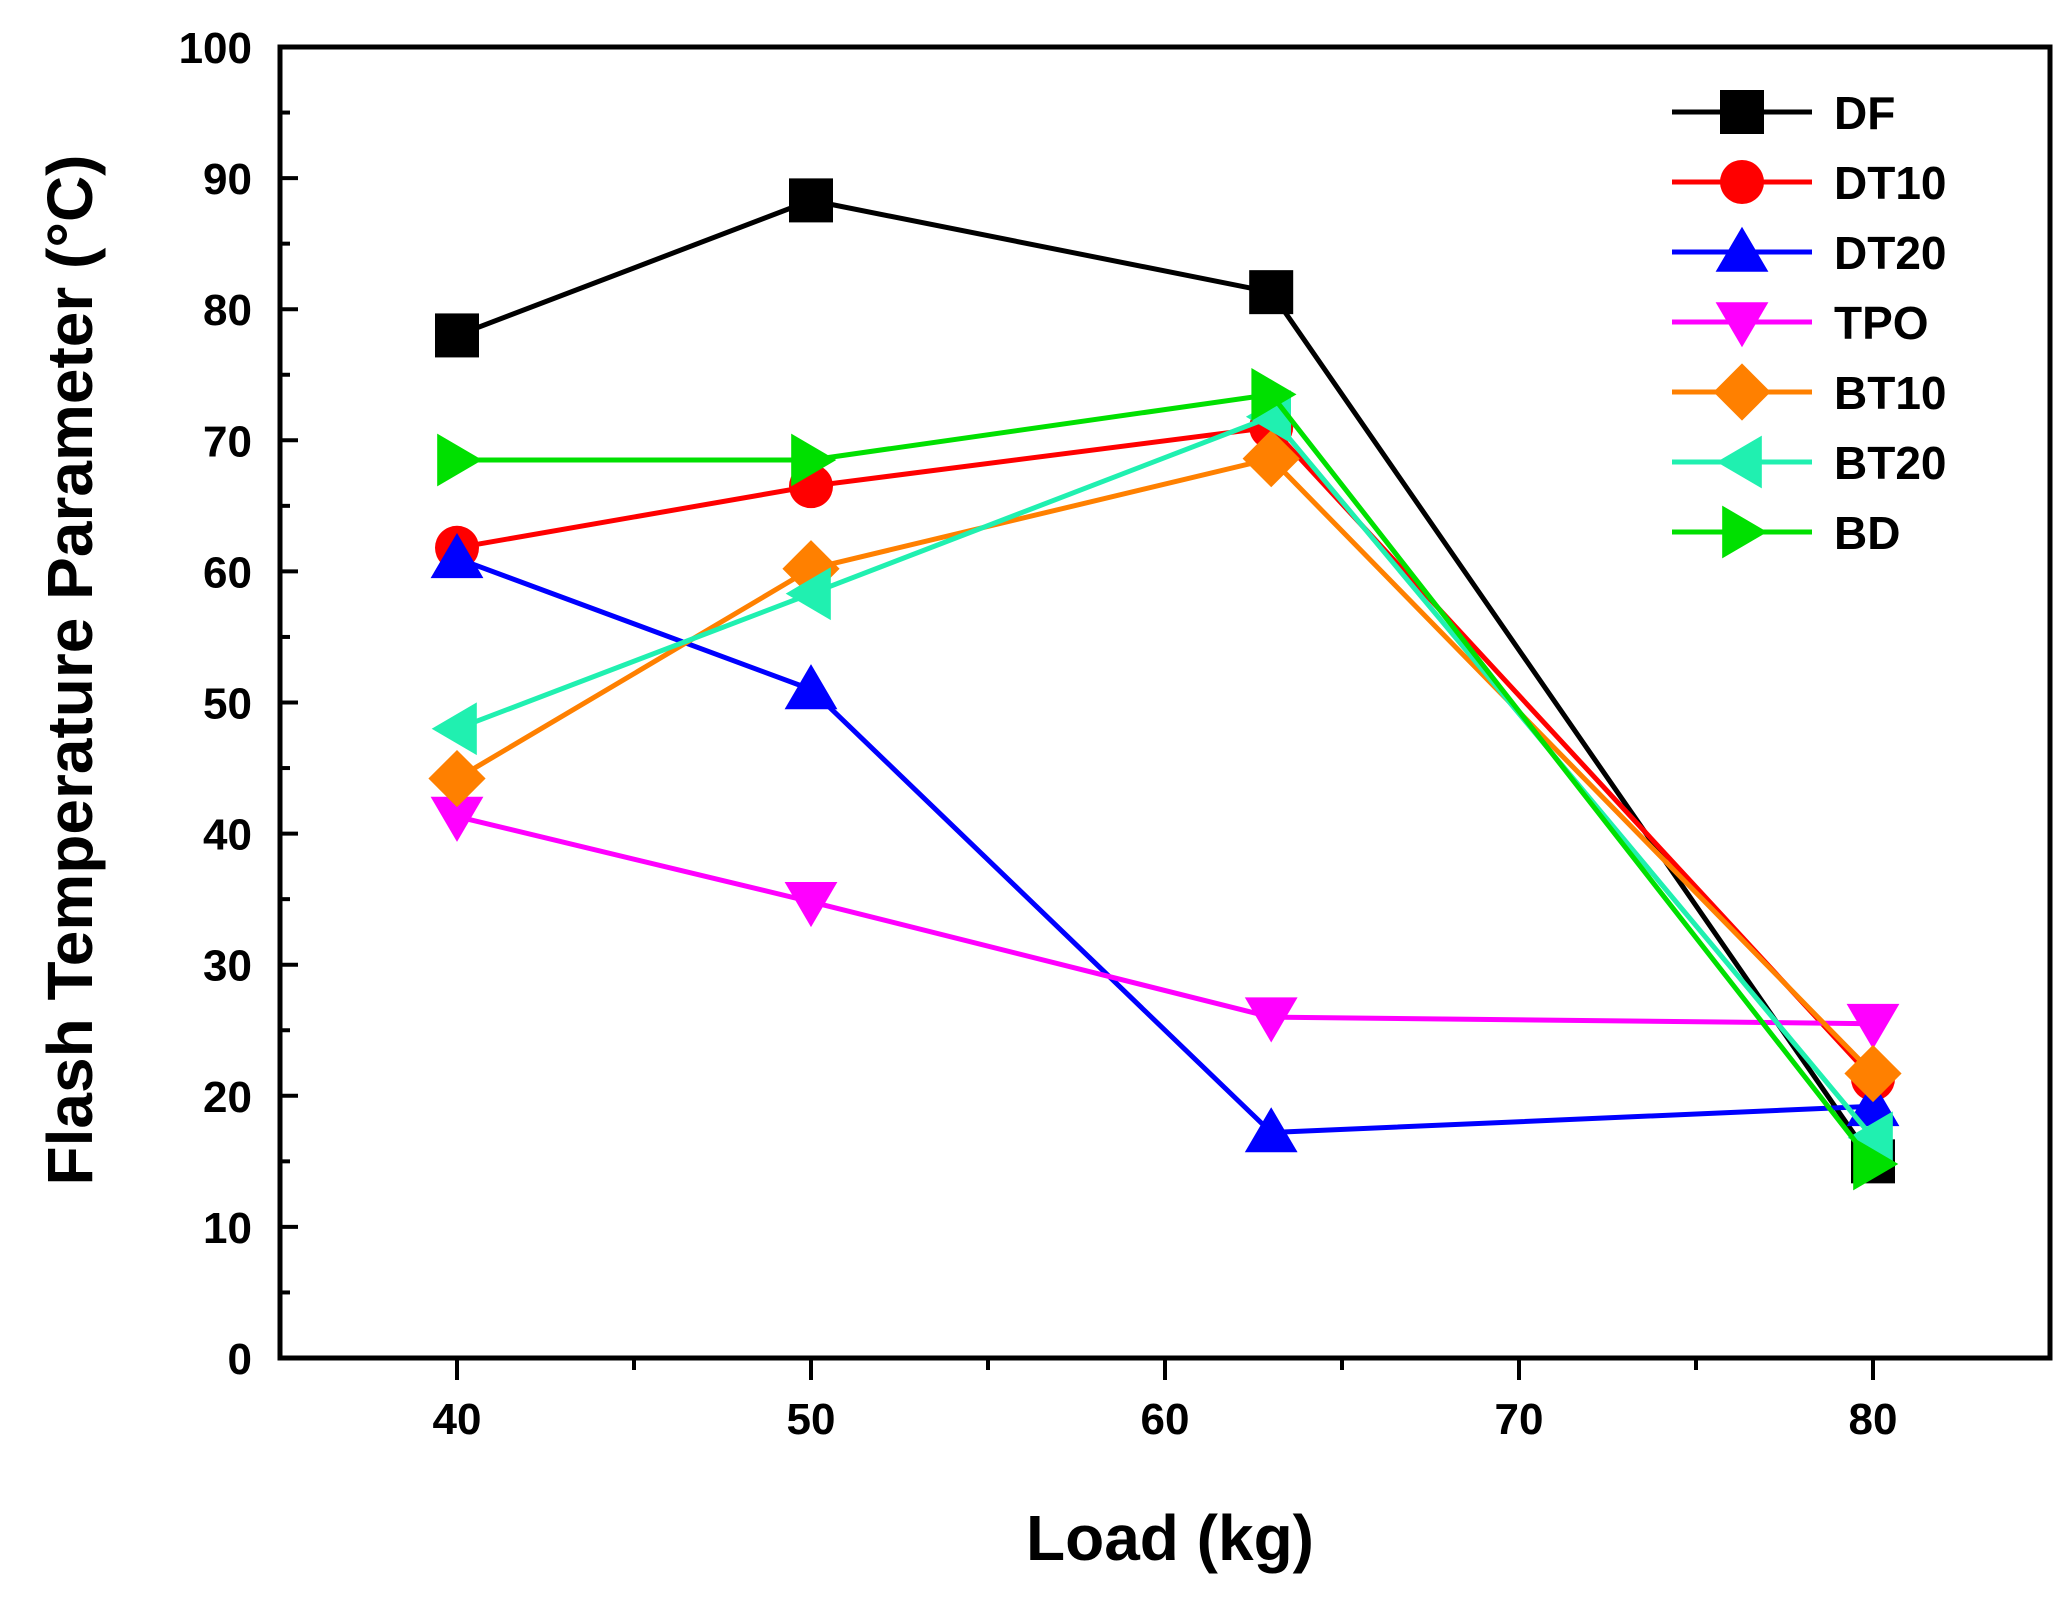  I want to click on legend-item-bd: BD, so click(1786, 532).